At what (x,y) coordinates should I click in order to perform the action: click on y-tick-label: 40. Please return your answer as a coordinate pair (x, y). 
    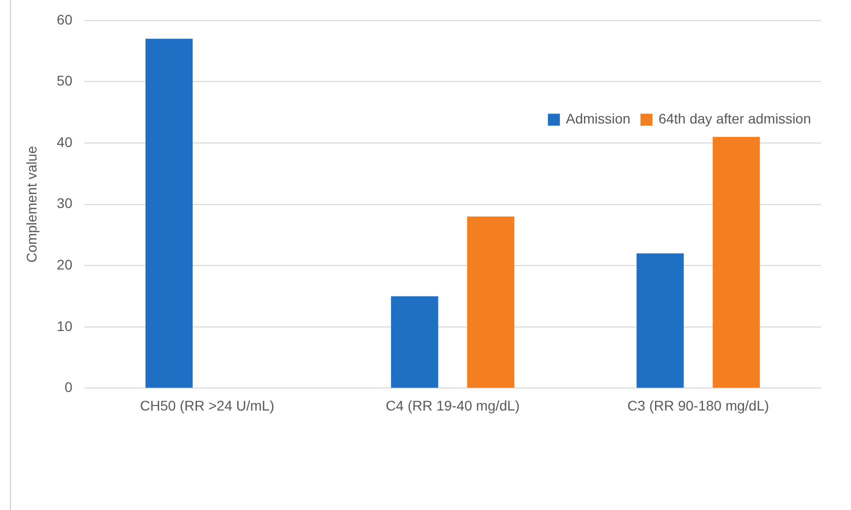
    Looking at the image, I should click on (64, 142).